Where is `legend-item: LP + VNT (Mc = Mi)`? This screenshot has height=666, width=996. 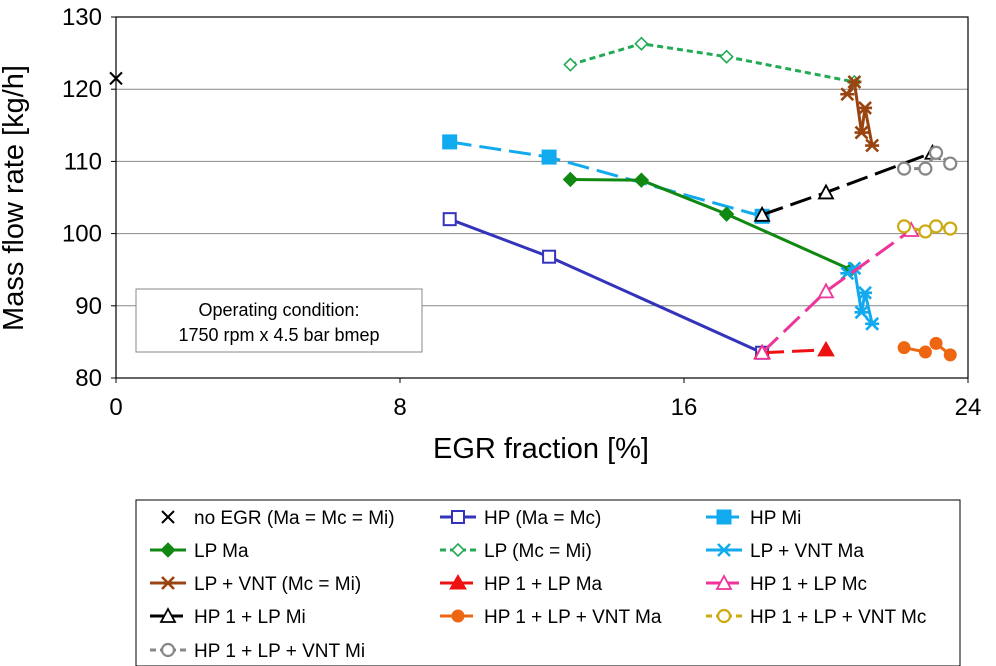
legend-item: LP + VNT (Mc = Mi) is located at coordinates (255, 584).